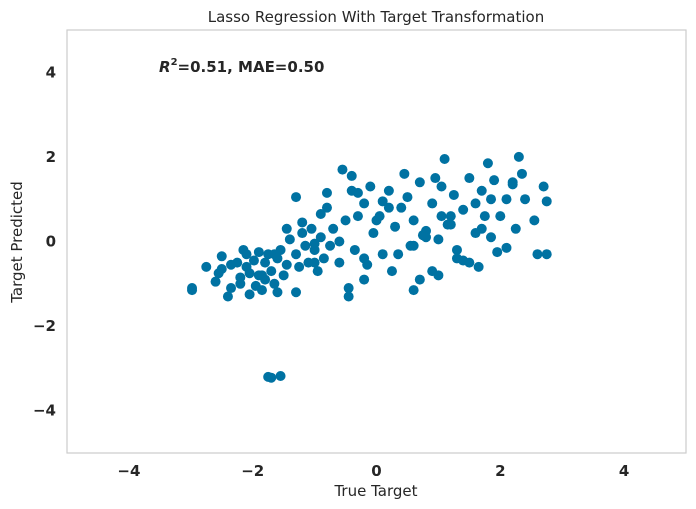 The image size is (696, 509). Describe the element at coordinates (252, 471) in the screenshot. I see `x-tick-label: −2` at that location.